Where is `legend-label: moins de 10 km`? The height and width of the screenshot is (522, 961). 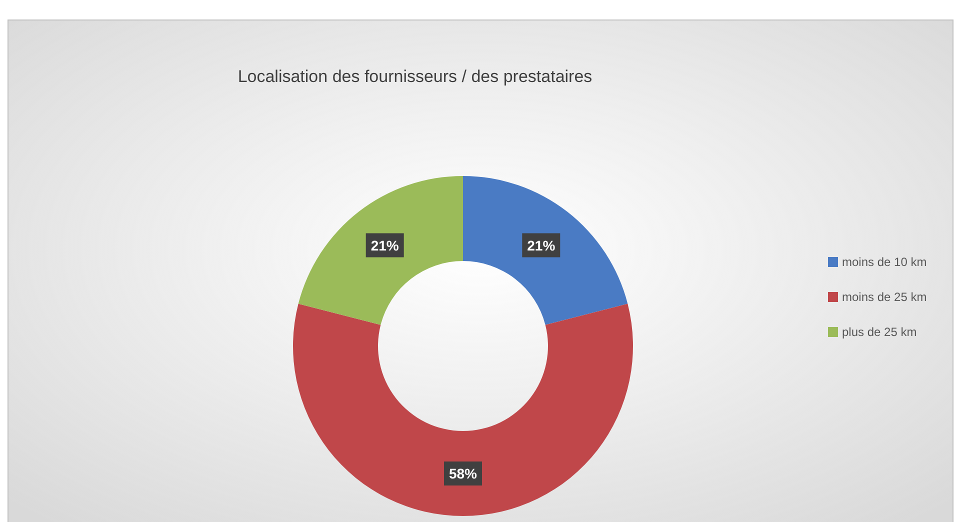 legend-label: moins de 10 km is located at coordinates (884, 262).